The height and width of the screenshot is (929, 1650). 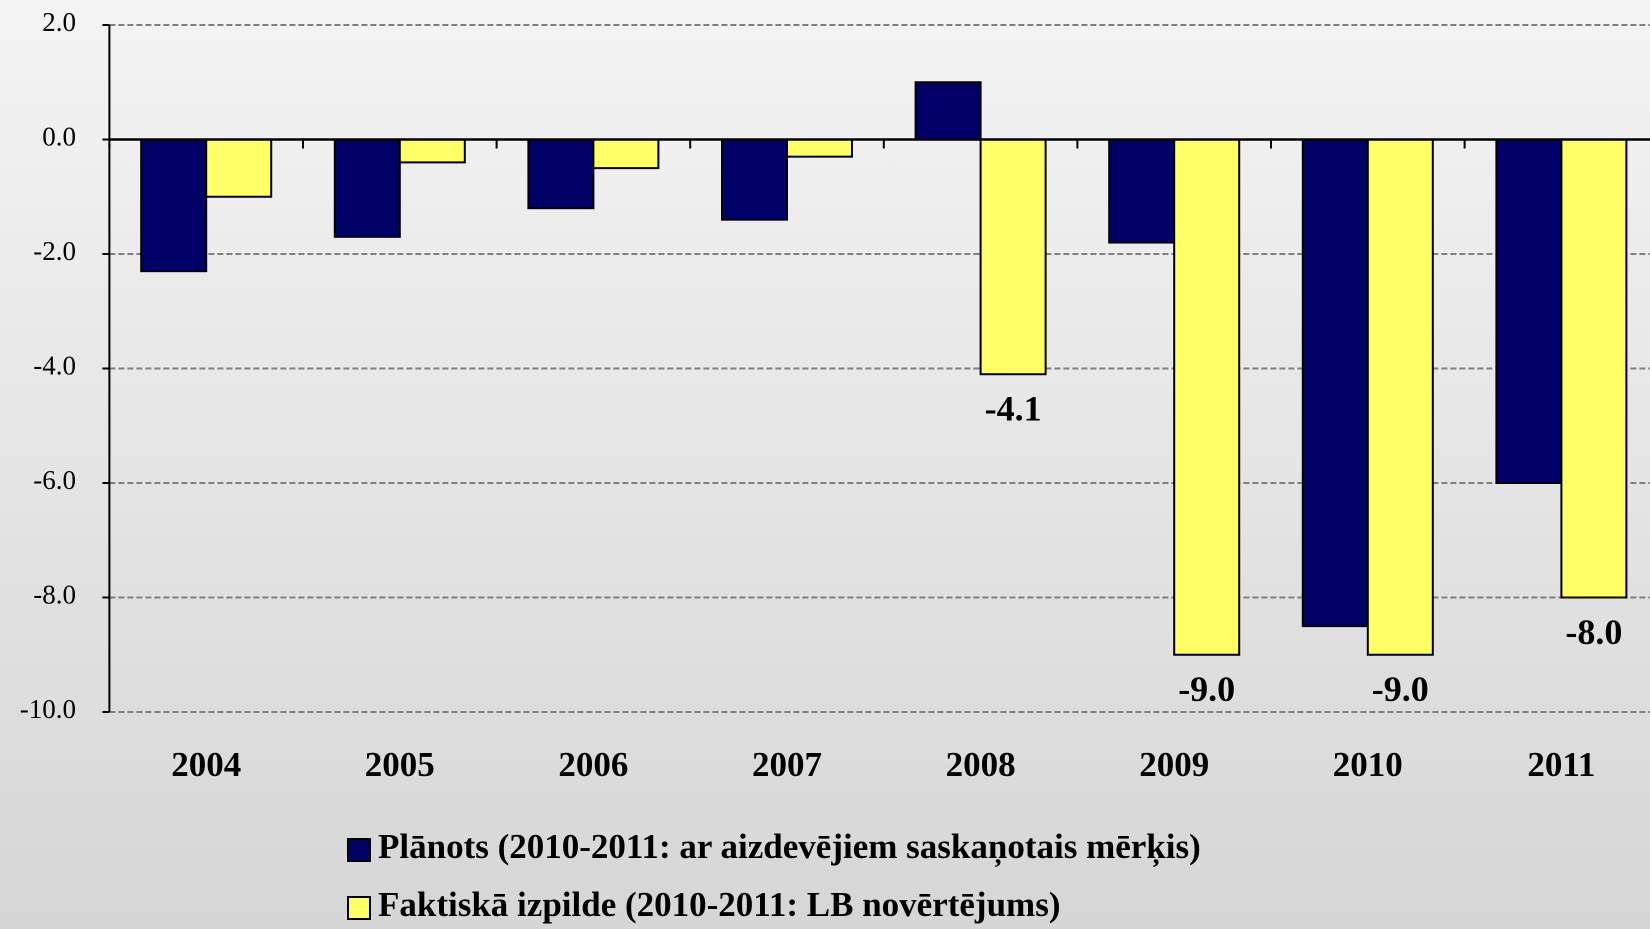 What do you see at coordinates (787, 764) in the screenshot?
I see `x-tick-label: 2007` at bounding box center [787, 764].